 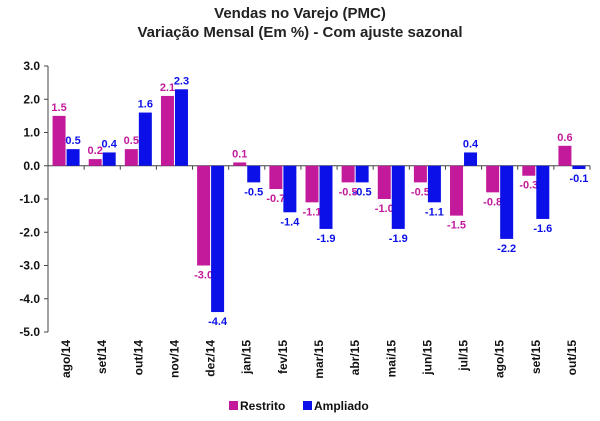 What do you see at coordinates (464, 356) in the screenshot?
I see `x-tick-label: jul/15` at bounding box center [464, 356].